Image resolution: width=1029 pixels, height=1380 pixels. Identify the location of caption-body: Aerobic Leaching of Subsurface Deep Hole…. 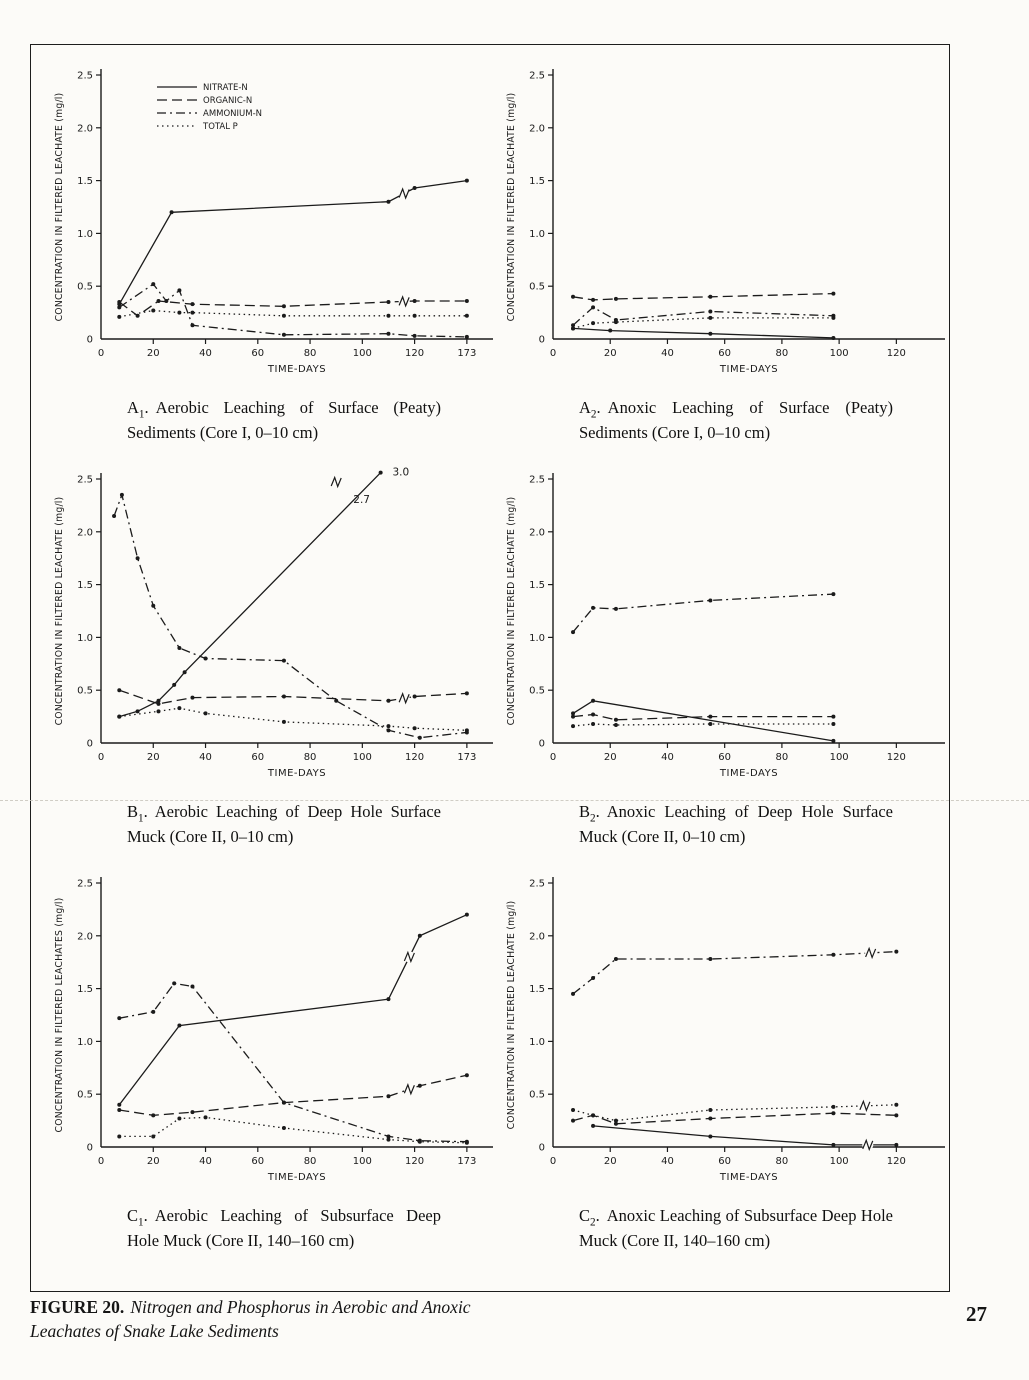
(284, 1228).